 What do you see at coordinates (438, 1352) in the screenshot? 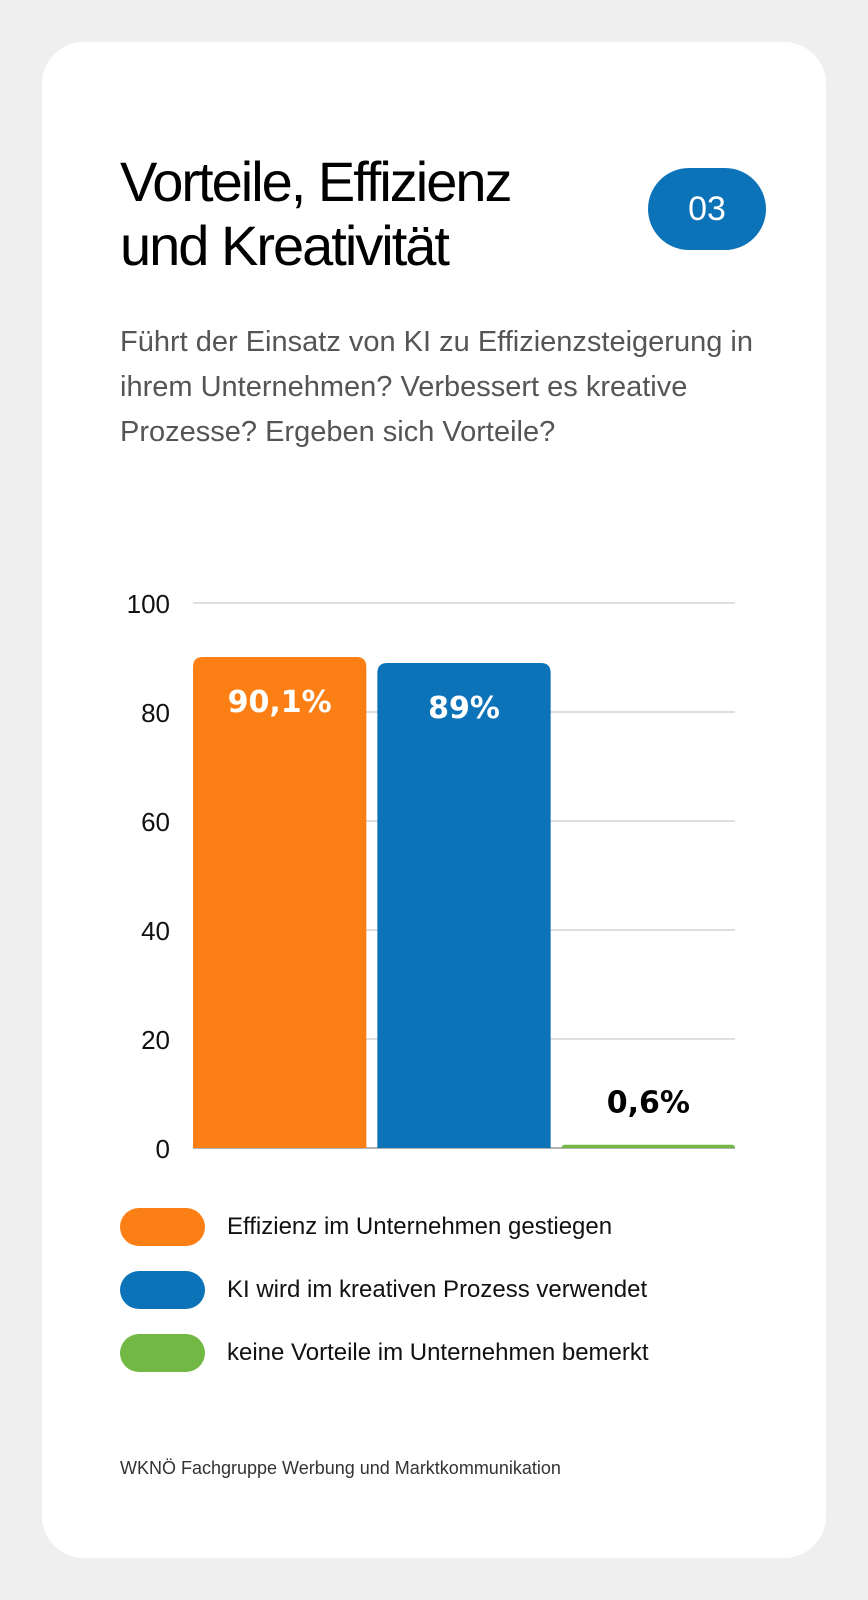
I see `legend-label: keine Vorteile im Unternehmen bemerkt` at bounding box center [438, 1352].